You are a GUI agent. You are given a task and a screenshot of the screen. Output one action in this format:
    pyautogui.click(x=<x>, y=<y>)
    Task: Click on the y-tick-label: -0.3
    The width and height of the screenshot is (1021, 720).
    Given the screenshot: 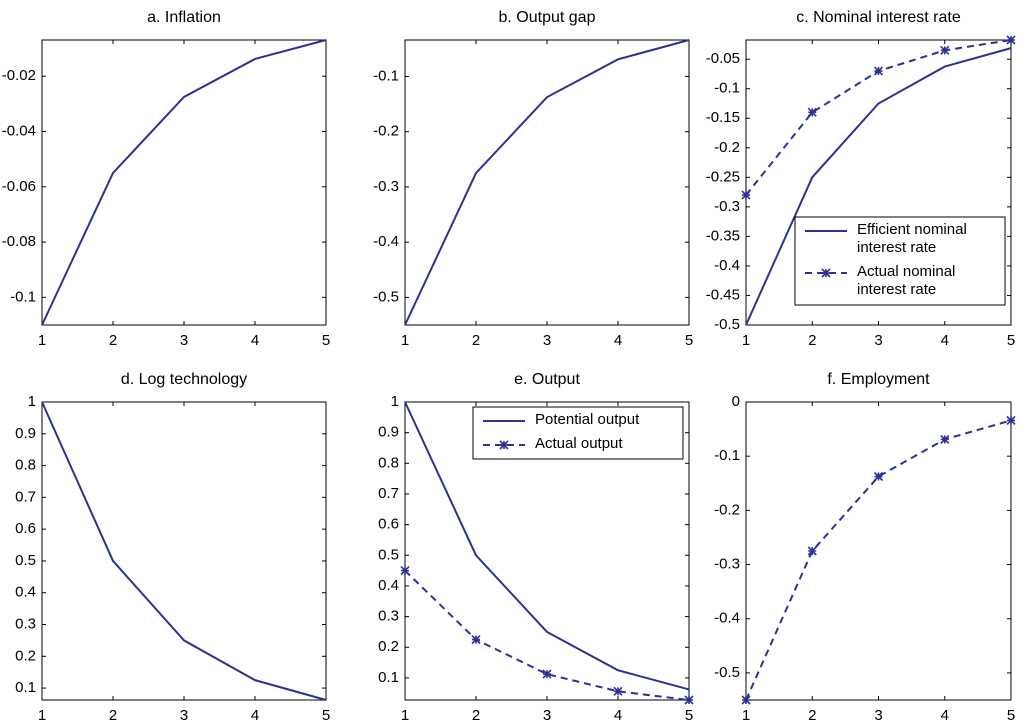 What is the action you would take?
    pyautogui.click(x=727, y=564)
    